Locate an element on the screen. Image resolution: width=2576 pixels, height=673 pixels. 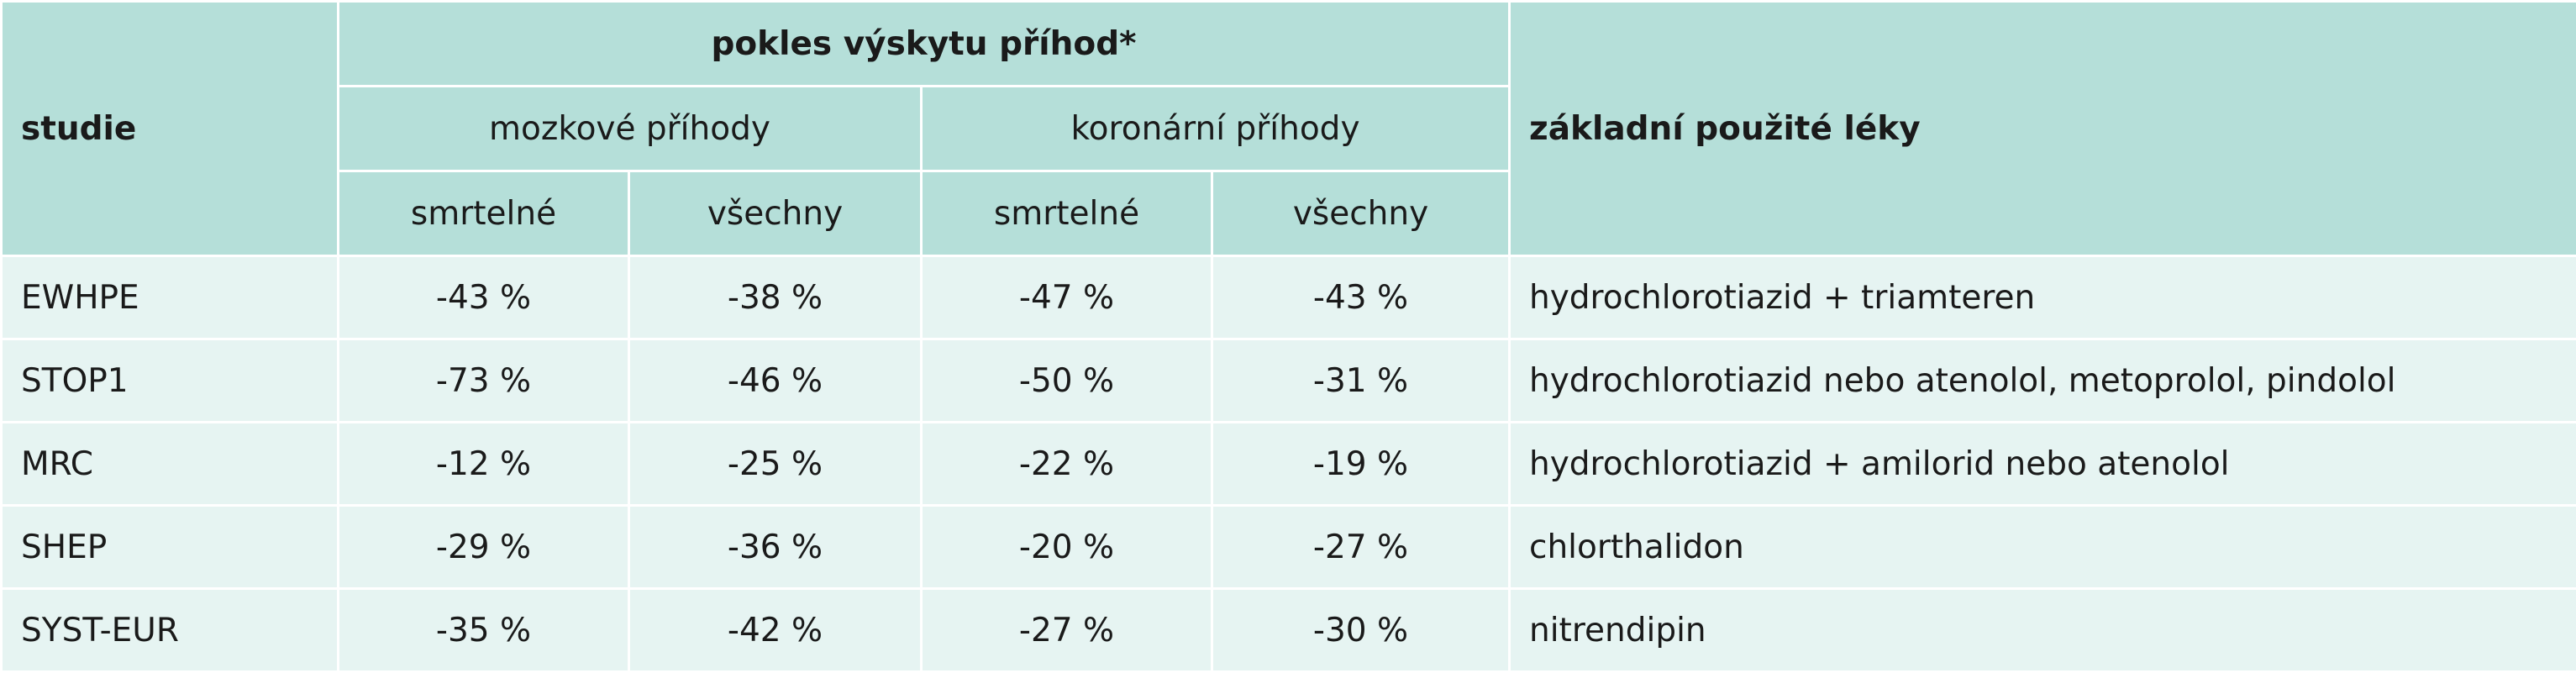
drug-cell: hydrochlorotiazid + triamteren is located at coordinates (2043, 297).